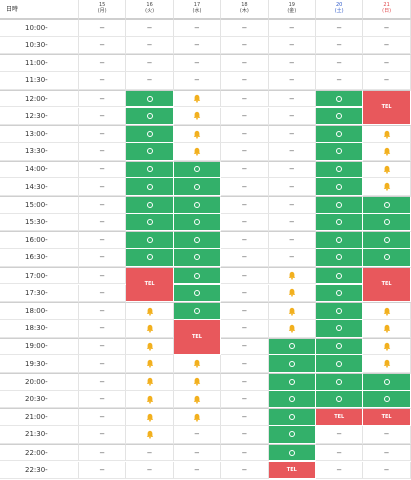 The width and height of the screenshot is (411, 480). I want to click on day-of-week: (水), so click(197, 11).